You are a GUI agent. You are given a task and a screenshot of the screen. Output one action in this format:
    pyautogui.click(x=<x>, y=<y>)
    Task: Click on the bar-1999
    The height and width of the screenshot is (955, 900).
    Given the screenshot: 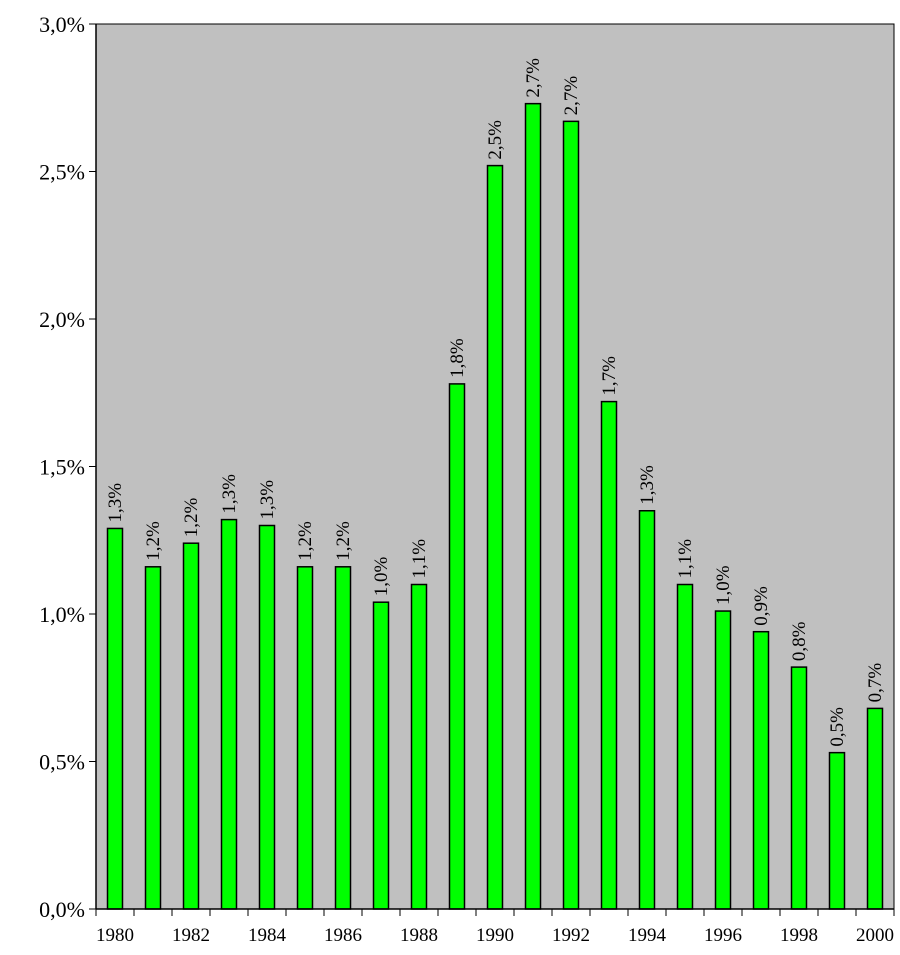 What is the action you would take?
    pyautogui.click(x=837, y=830)
    